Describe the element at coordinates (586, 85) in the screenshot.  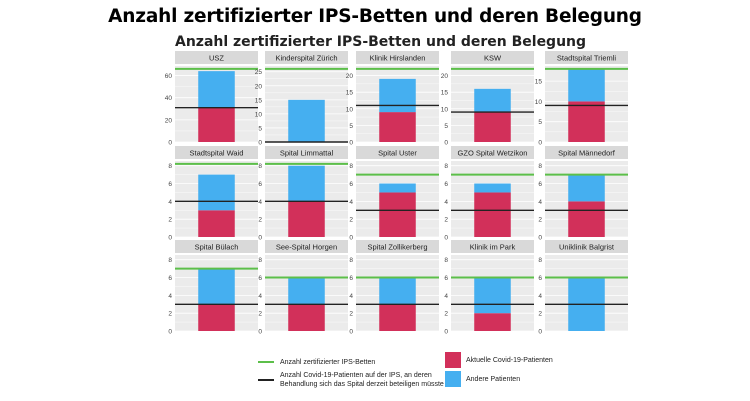
I see `bar-other-stadtspital-triemli` at that location.